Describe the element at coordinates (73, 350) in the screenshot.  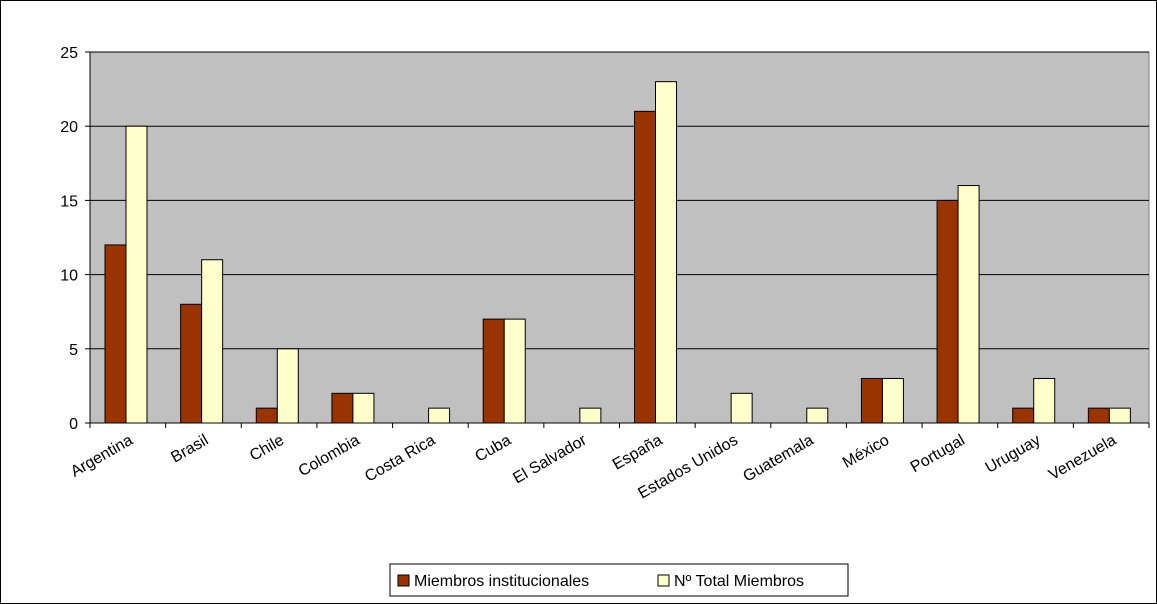
I see `y-tick-label: 5` at that location.